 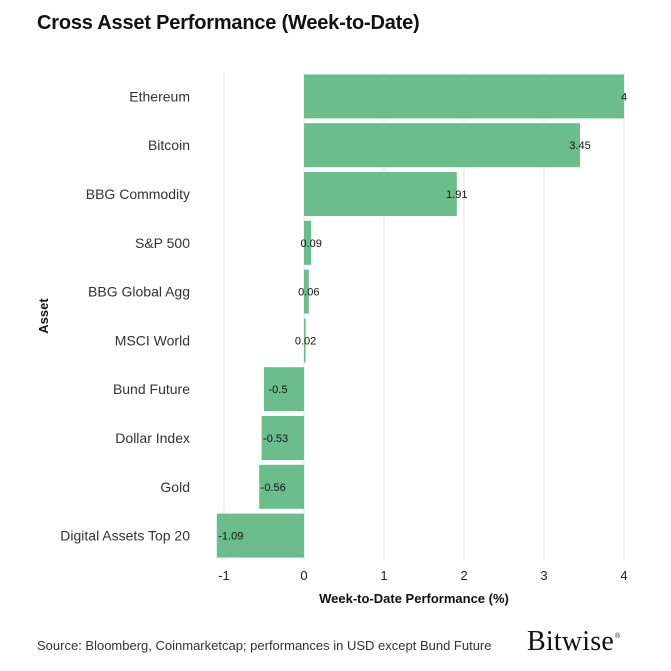 I want to click on data-label: -0.53, so click(x=275, y=439).